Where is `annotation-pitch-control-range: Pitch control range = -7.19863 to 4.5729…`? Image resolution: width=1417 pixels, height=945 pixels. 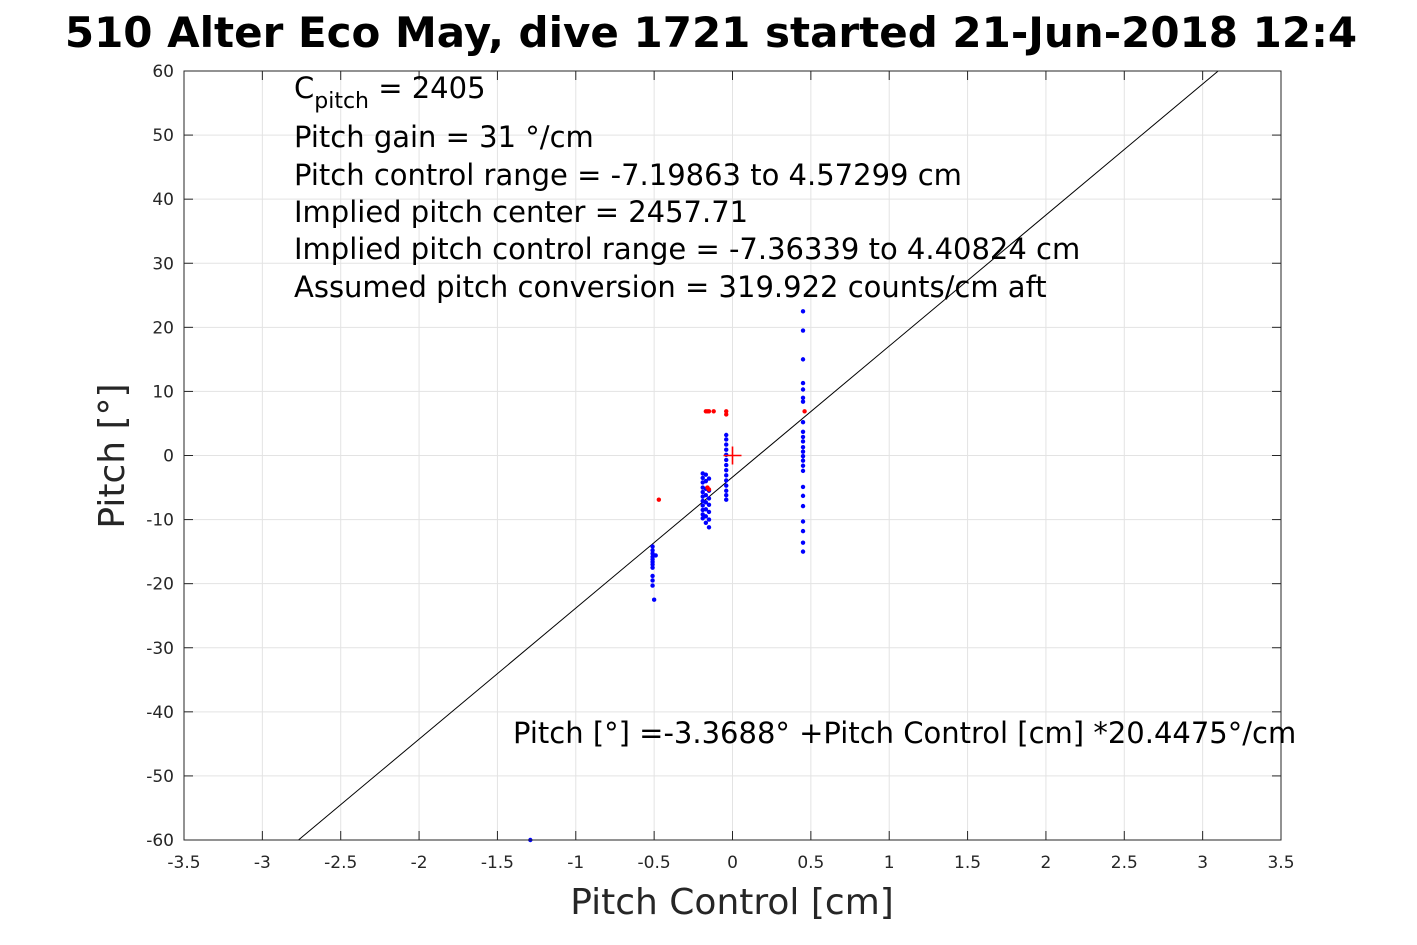 annotation-pitch-control-range: Pitch control range = -7.19863 to 4.5729… is located at coordinates (628, 175).